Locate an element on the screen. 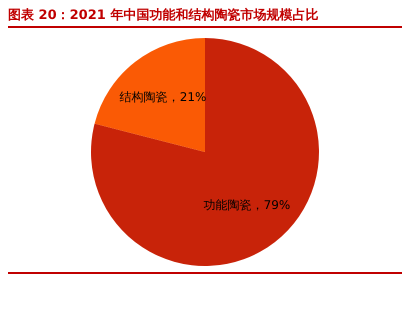 This screenshot has width=410, height=311. slice-label: 功能陶瓷，79% is located at coordinates (247, 205).